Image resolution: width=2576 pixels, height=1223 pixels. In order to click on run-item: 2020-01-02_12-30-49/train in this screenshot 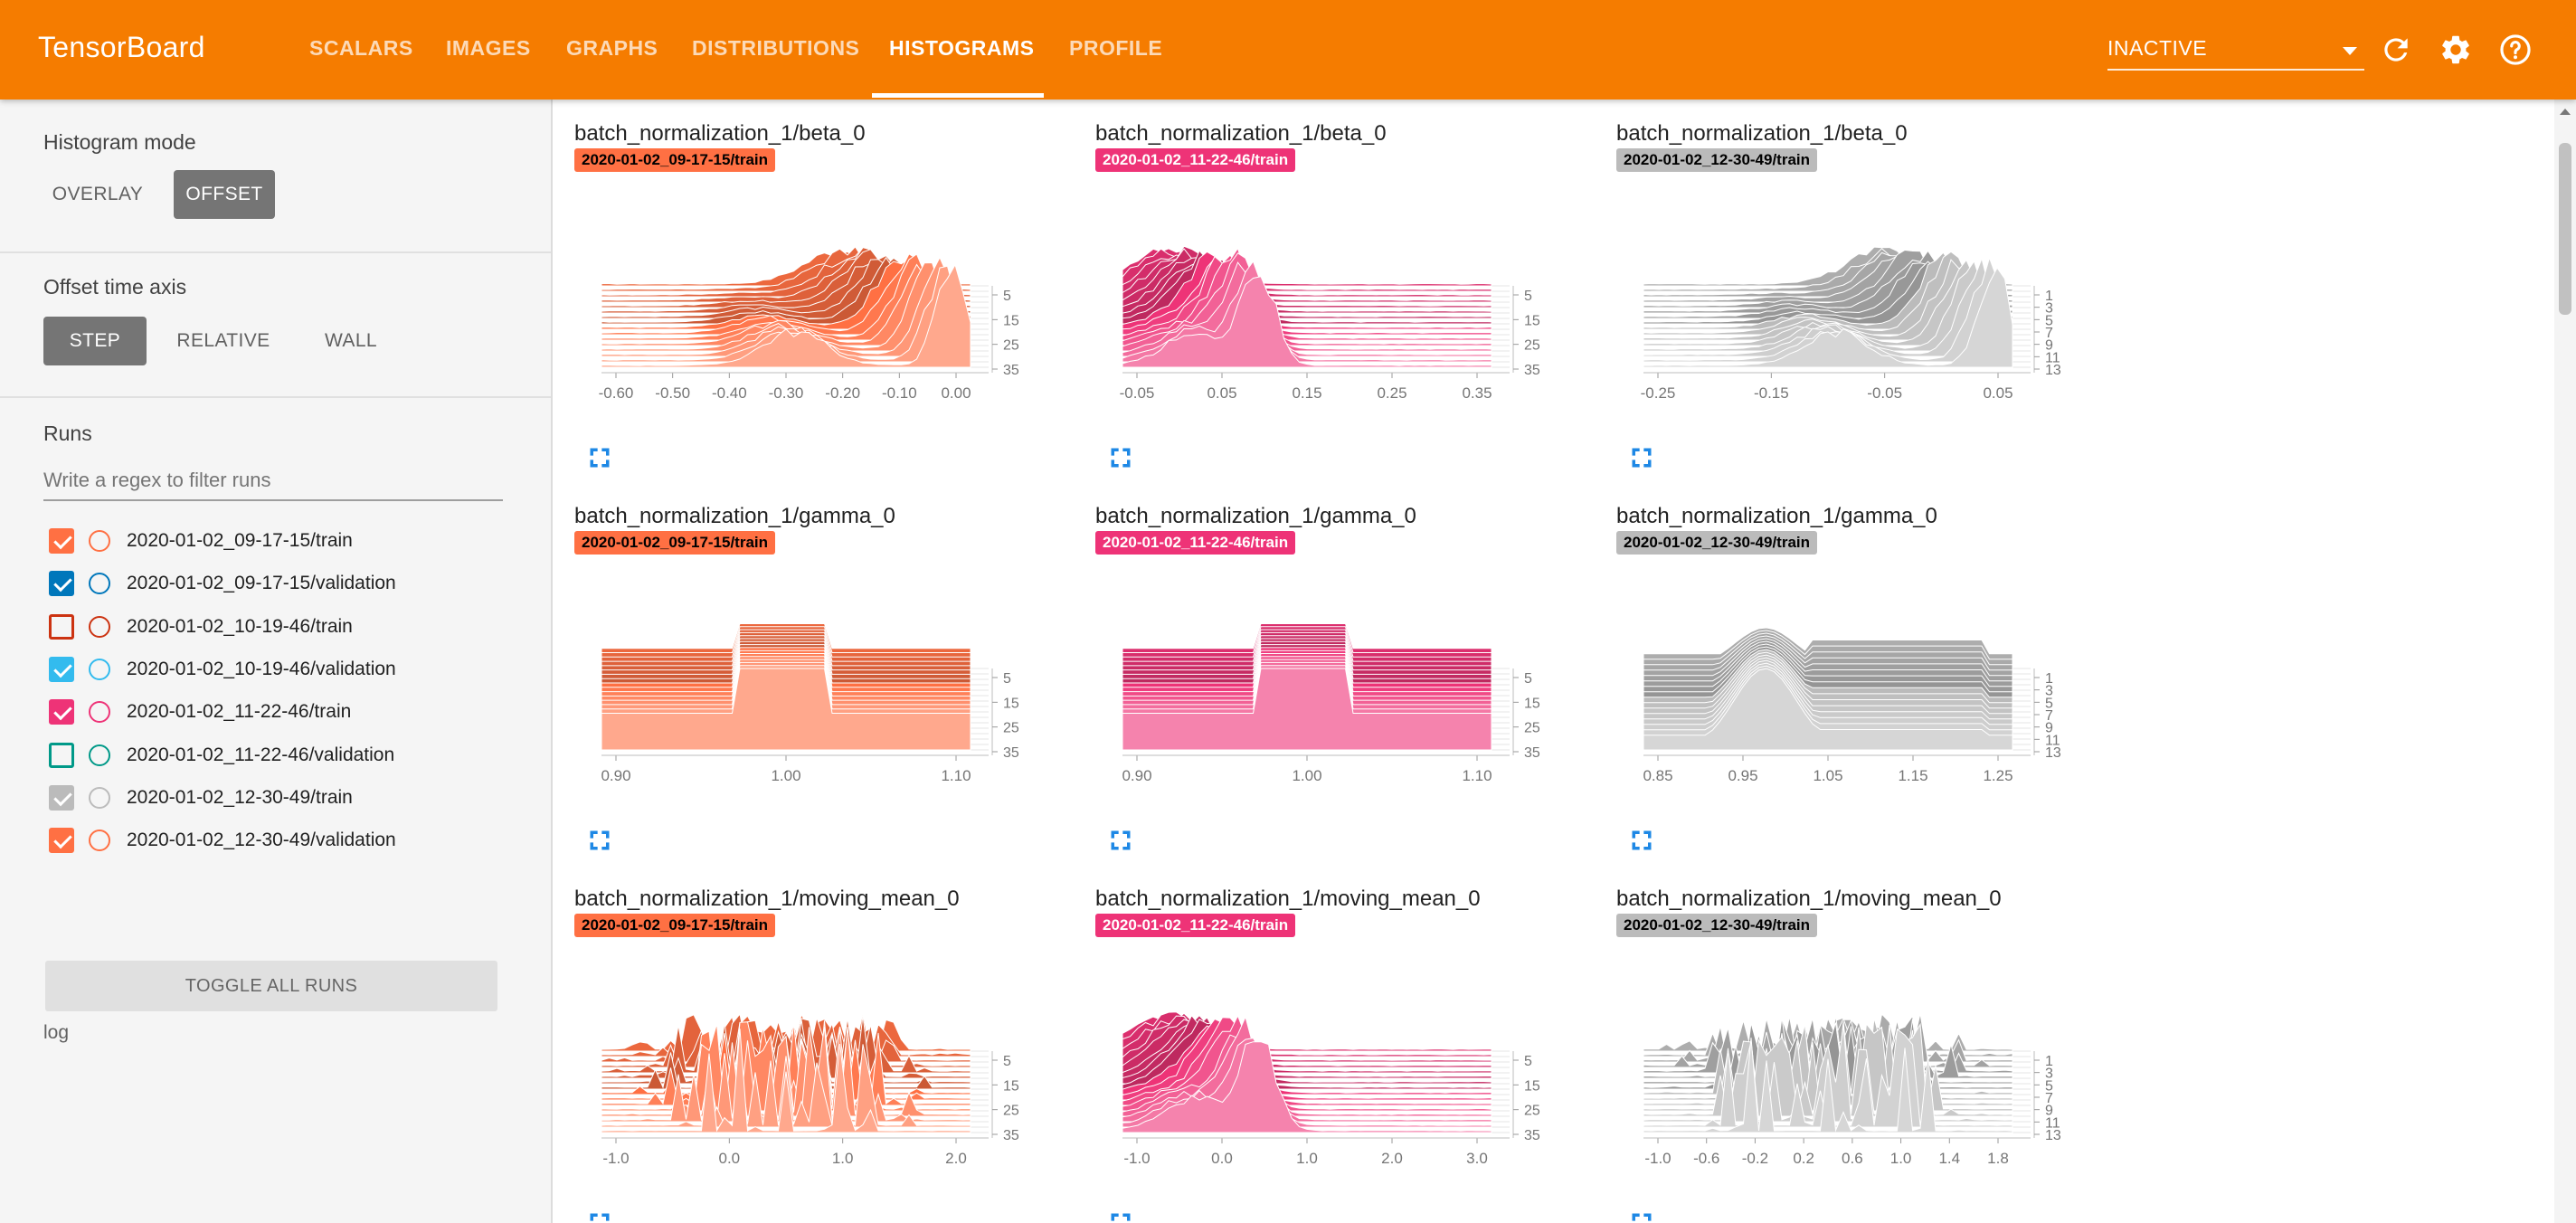, I will do `click(284, 798)`.